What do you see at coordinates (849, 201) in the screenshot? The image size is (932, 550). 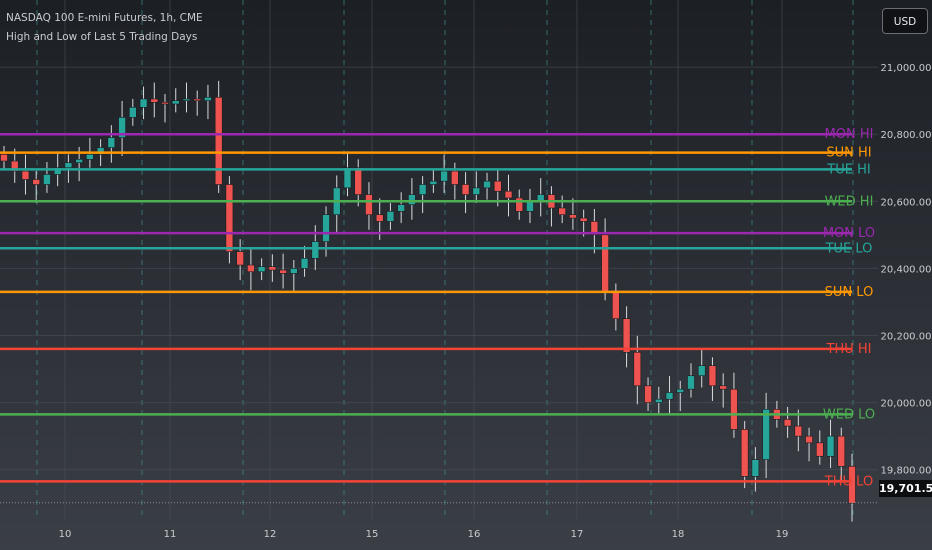 I see `level-label: WED HI` at bounding box center [849, 201].